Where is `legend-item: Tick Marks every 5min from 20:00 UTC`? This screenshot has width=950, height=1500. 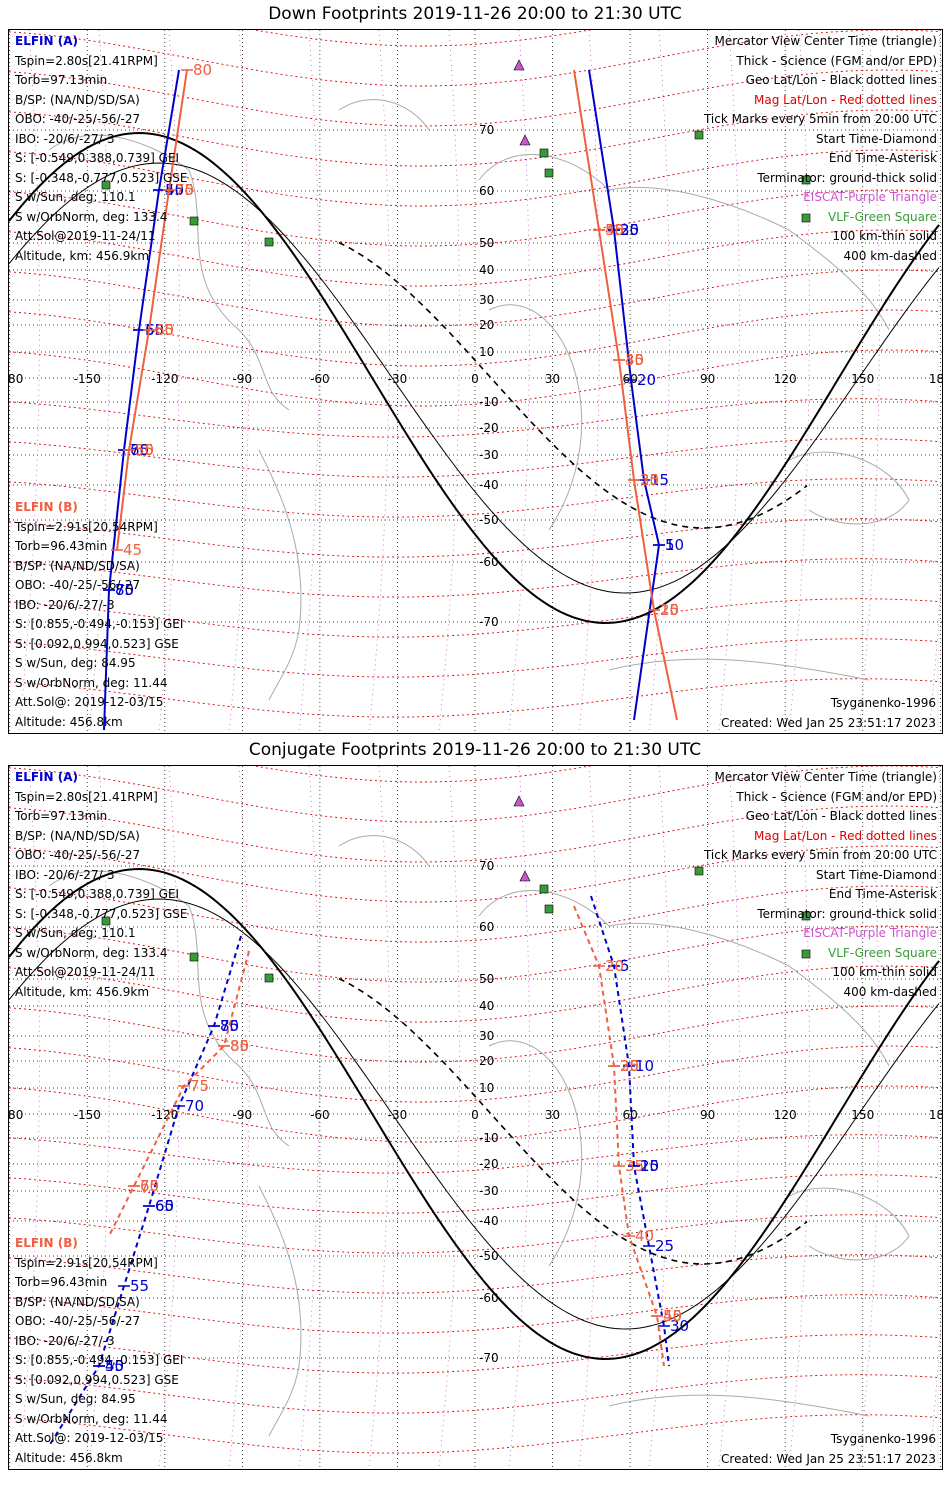 legend-item: Tick Marks every 5min from 20:00 UTC is located at coordinates (820, 119).